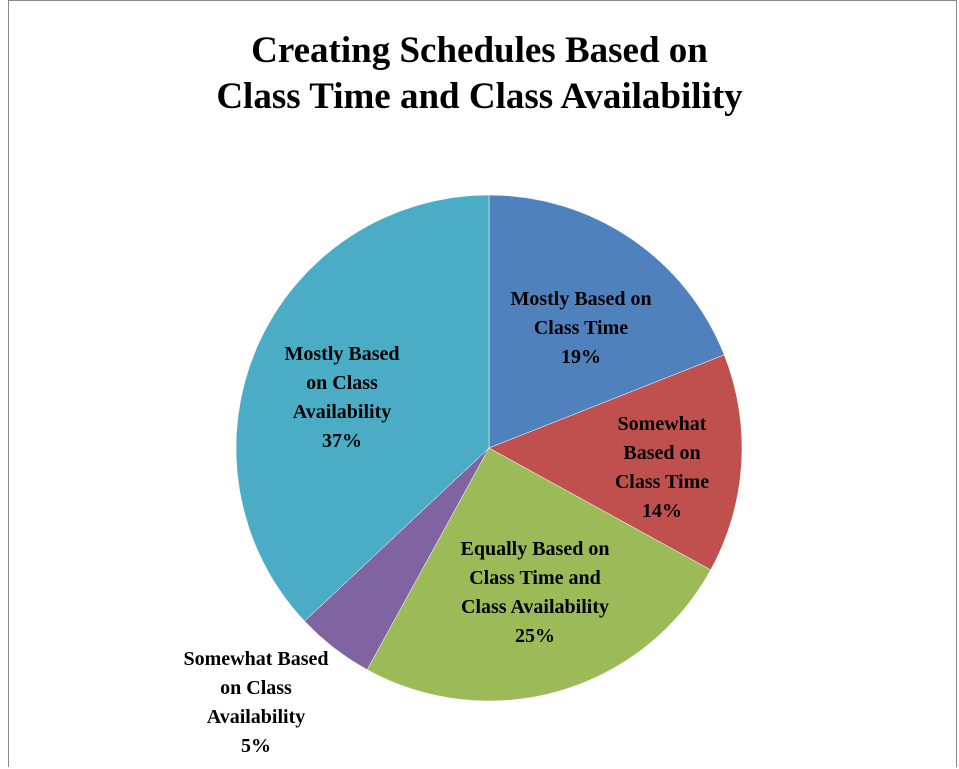 This screenshot has width=959, height=769. What do you see at coordinates (662, 453) in the screenshot?
I see `slice-category: Somewhat Based on Class Time` at bounding box center [662, 453].